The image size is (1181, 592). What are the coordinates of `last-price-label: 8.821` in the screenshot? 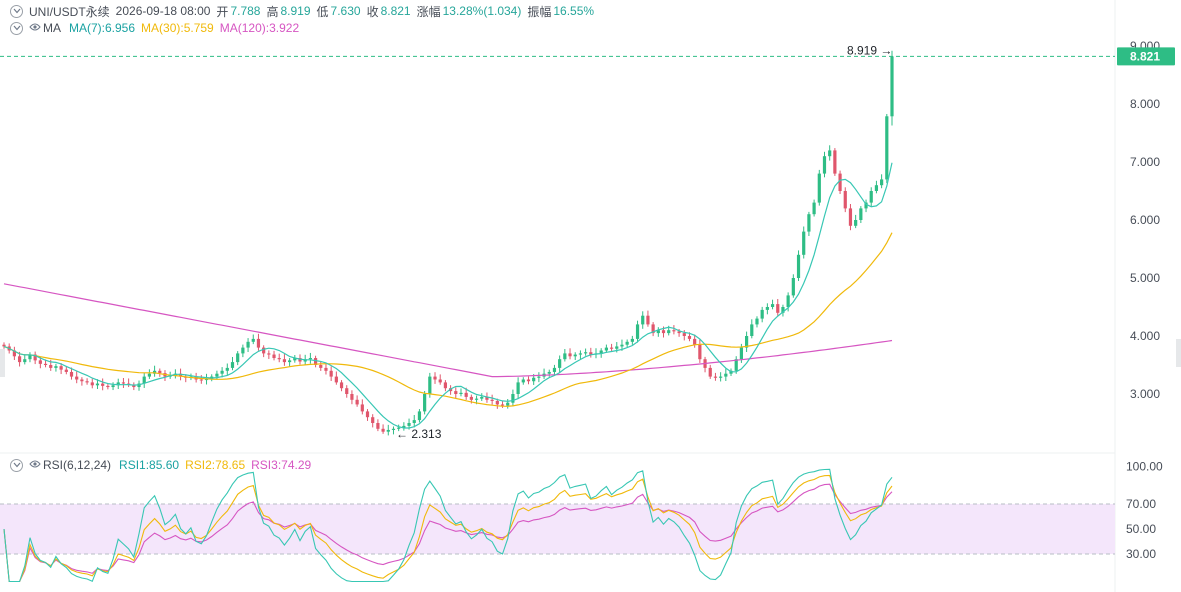 It's located at (1145, 56).